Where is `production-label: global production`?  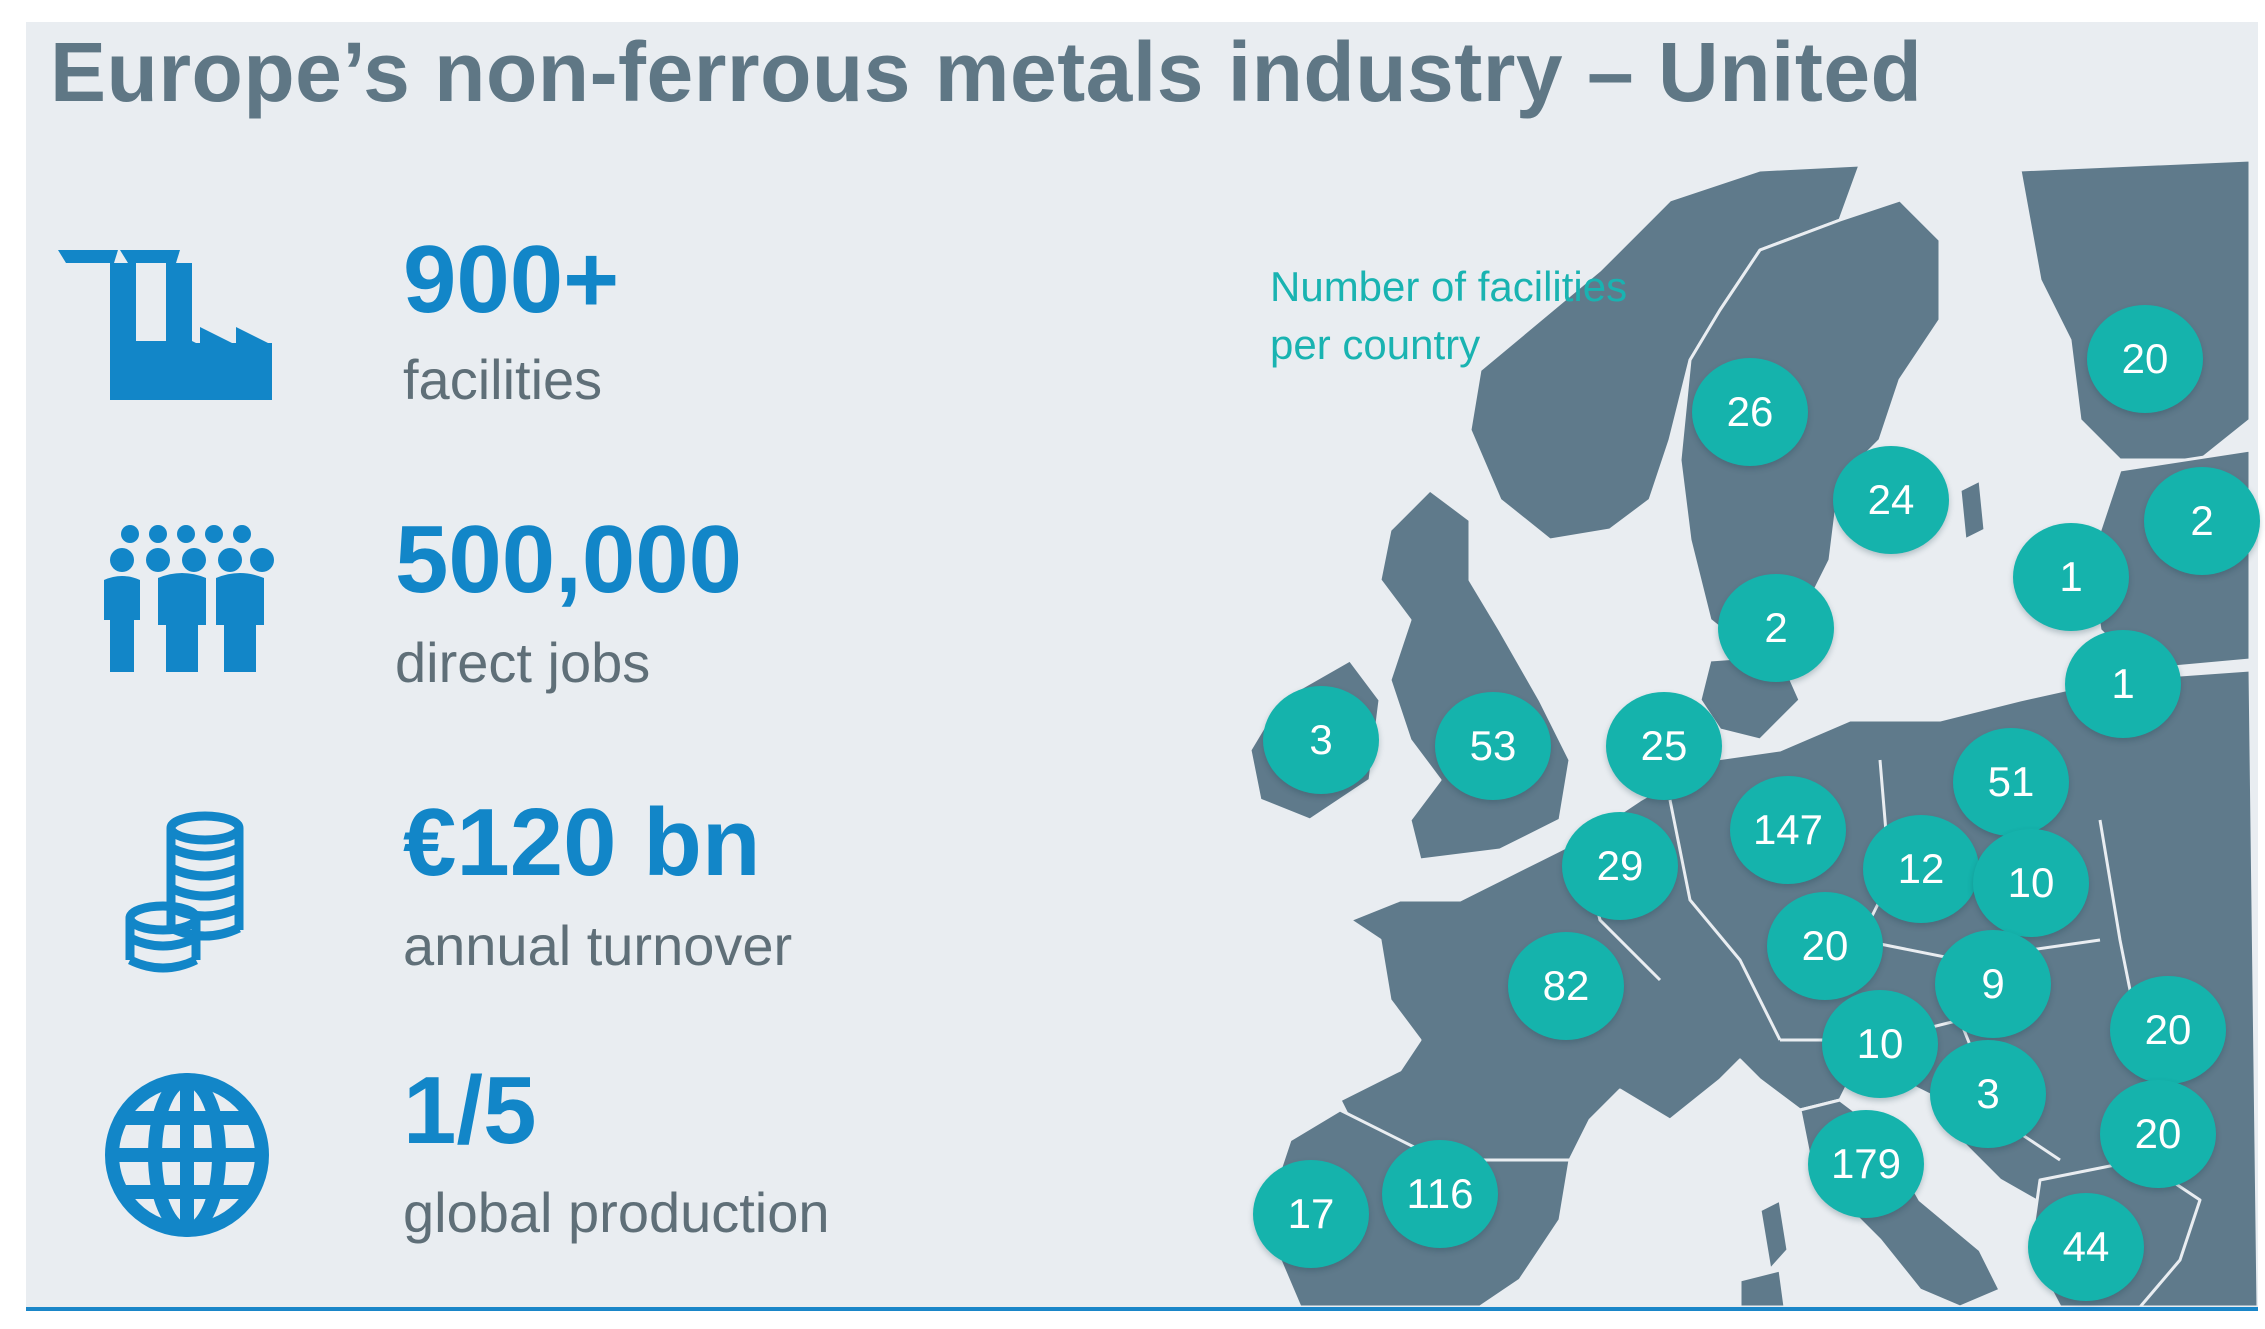
production-label: global production is located at coordinates (616, 1212).